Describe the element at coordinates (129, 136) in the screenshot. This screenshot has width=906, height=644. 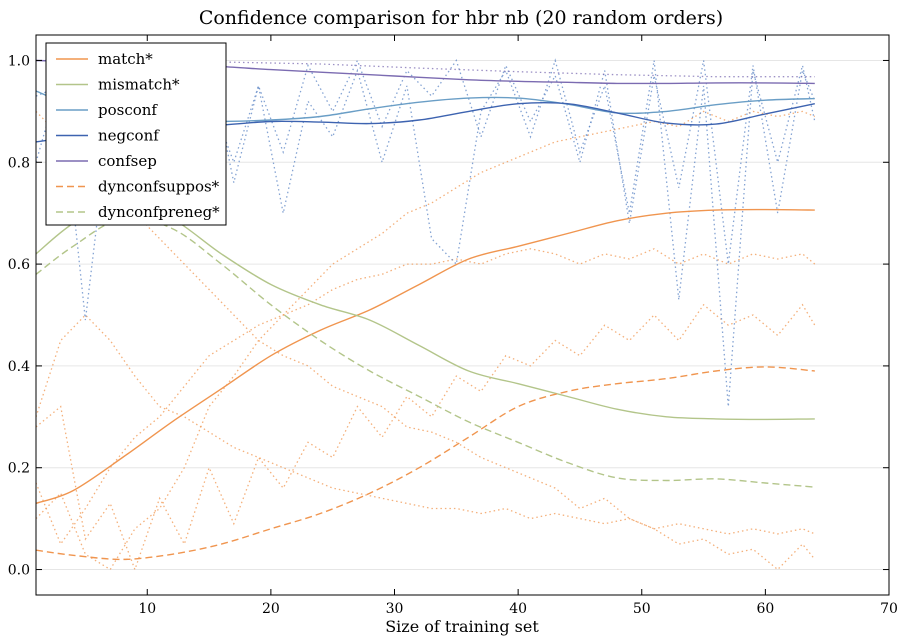
I see `legend-label: negconf` at that location.